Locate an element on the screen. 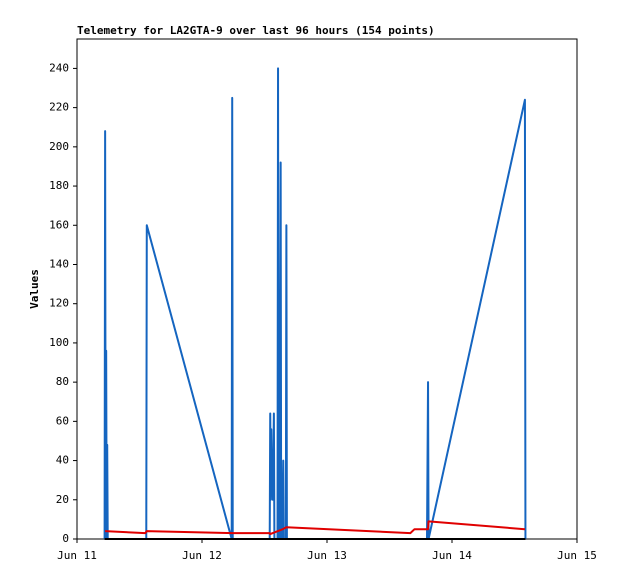 This screenshot has width=618, height=579. y-tick-label: 80 is located at coordinates (62, 381).